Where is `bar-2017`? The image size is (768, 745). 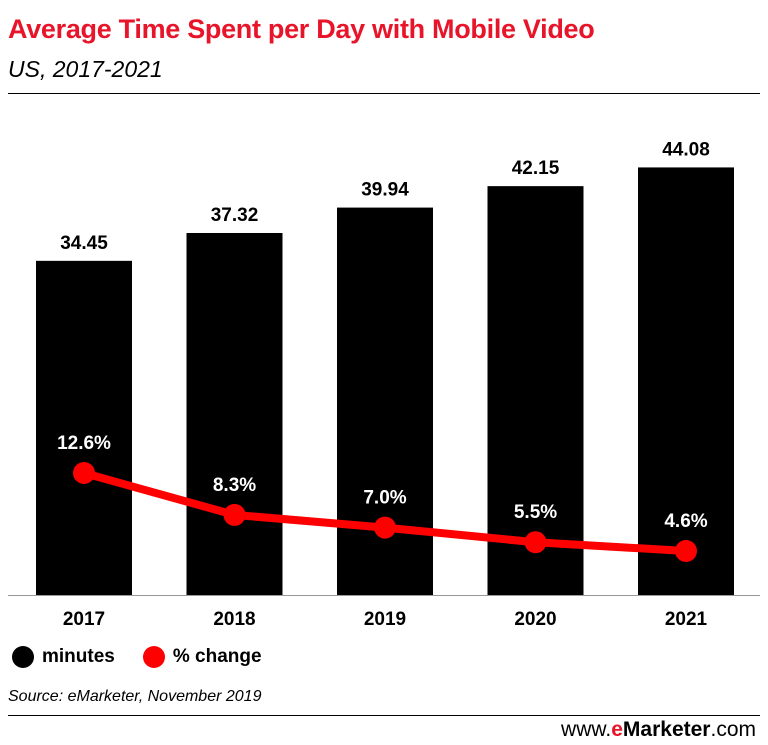
bar-2017 is located at coordinates (84, 427).